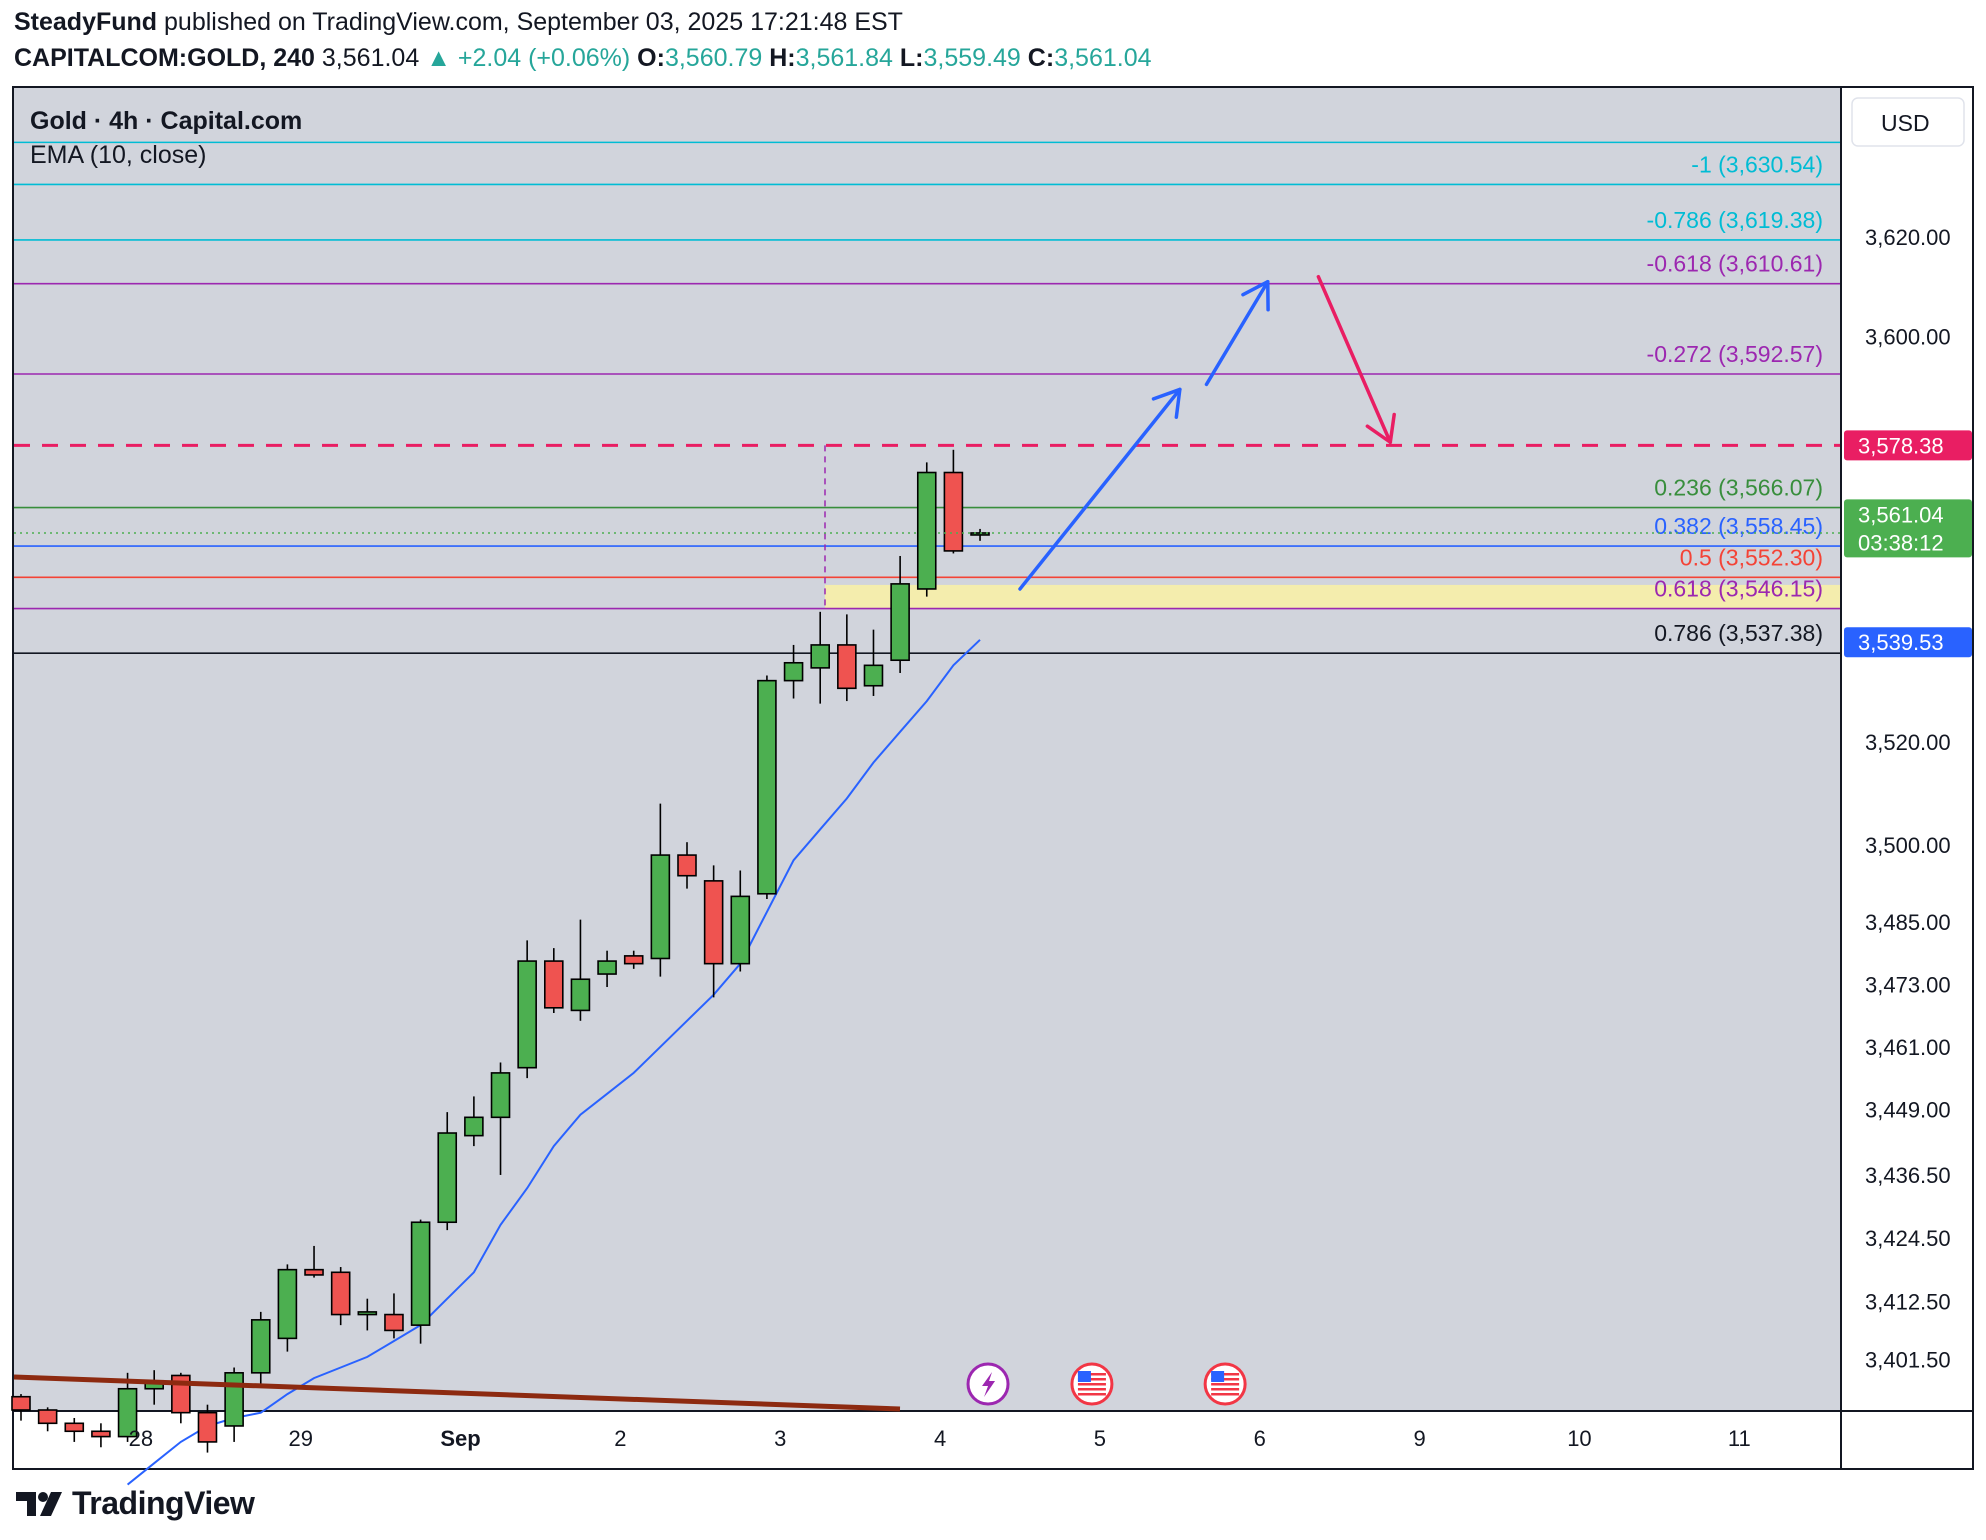  I want to click on x-tick-label: 29, so click(300, 1438).